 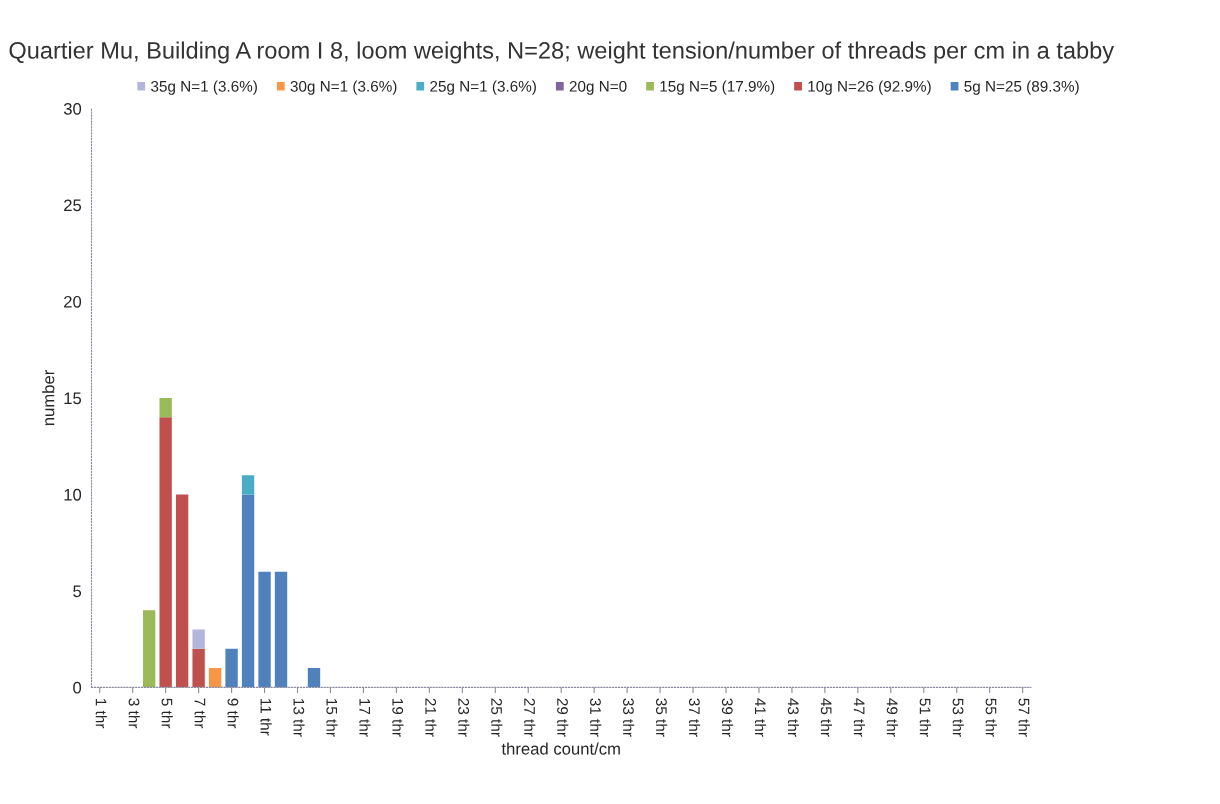 What do you see at coordinates (299, 718) in the screenshot?
I see `x-tick-label: 13 thr` at bounding box center [299, 718].